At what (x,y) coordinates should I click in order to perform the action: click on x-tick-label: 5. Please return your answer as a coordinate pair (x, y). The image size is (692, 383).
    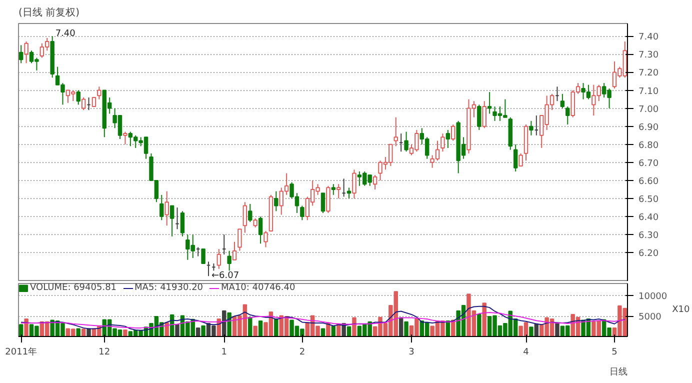
    Looking at the image, I should click on (615, 353).